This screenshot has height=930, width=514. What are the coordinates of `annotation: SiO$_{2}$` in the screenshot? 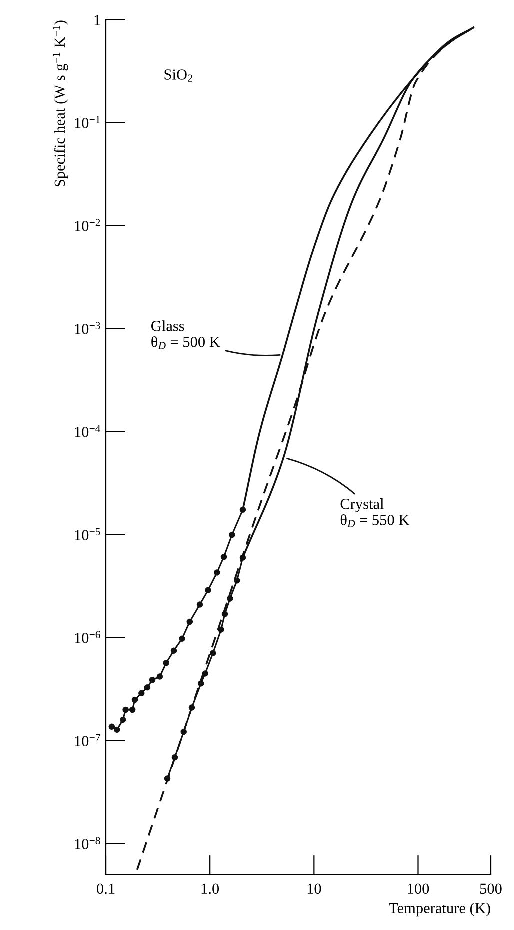 It's located at (178, 76).